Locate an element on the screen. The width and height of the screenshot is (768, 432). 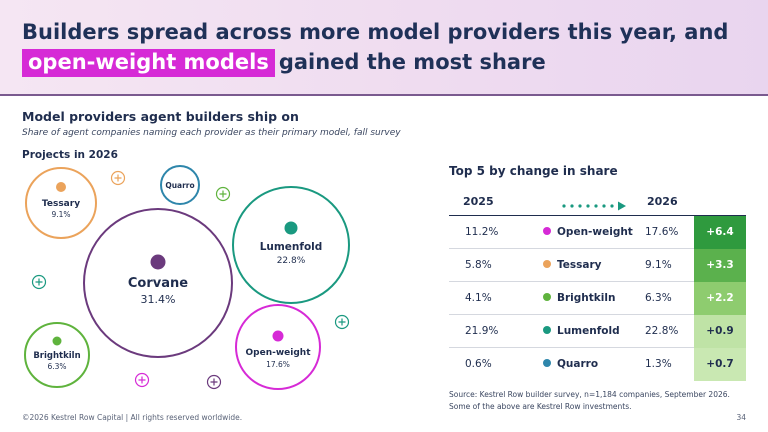
bubble-lumenfold-dot is located at coordinates (291, 228).